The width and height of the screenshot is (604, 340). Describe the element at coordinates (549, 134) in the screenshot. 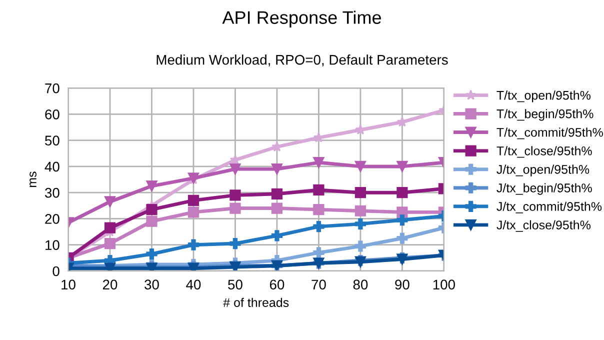

I see `legend-label: T/tx_commit/95th%` at that location.